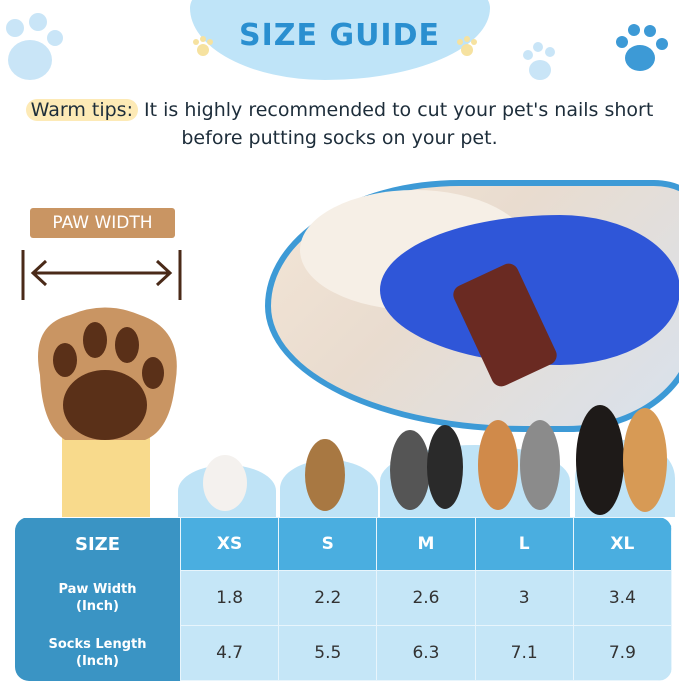  I want to click on paw-width-label: PAW WIDTH, so click(102, 223).